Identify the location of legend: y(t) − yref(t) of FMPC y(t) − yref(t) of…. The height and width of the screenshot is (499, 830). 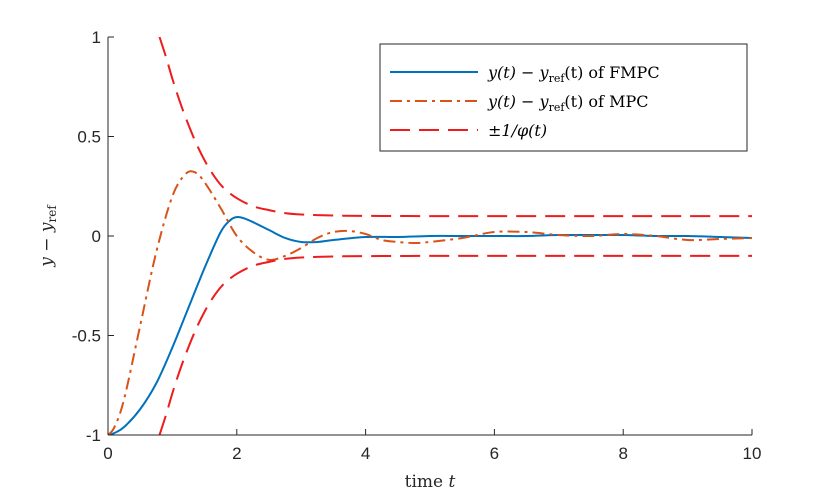
(563, 97).